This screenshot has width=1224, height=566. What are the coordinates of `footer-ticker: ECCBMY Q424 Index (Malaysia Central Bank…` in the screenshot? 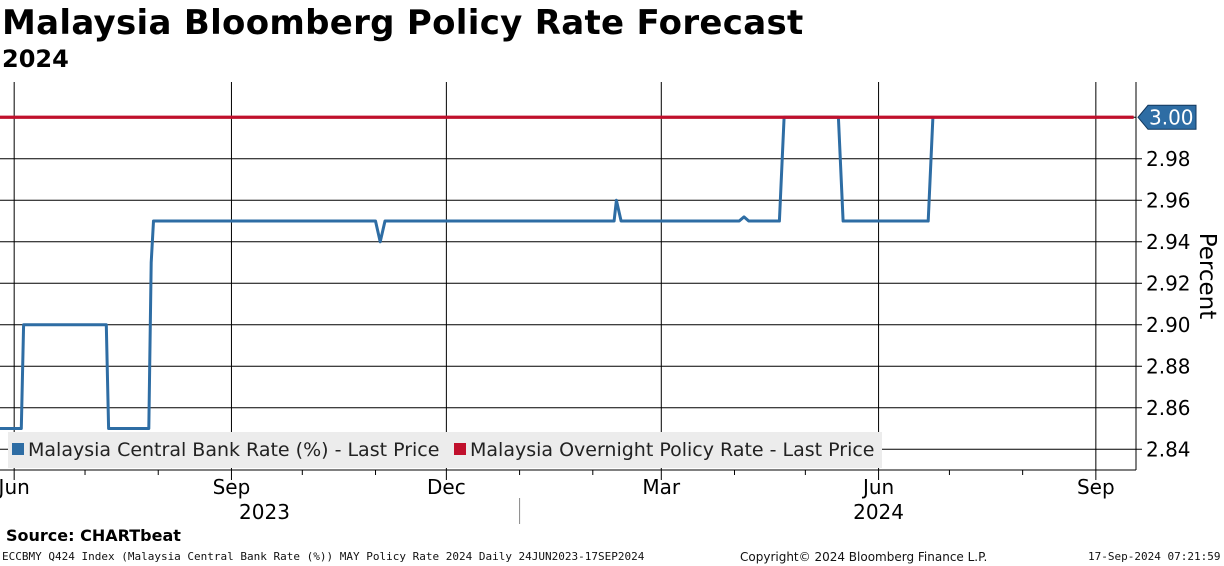 It's located at (323, 556).